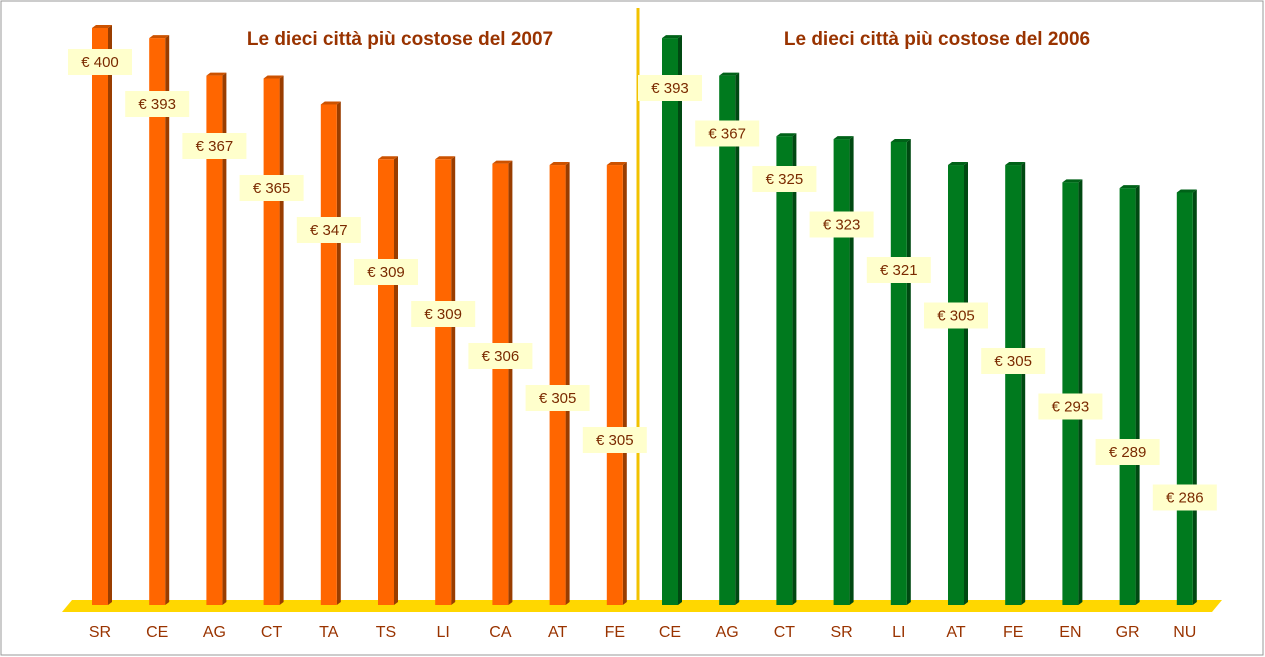 The image size is (1265, 657). What do you see at coordinates (1185, 497) in the screenshot?
I see `value-label: € 286` at bounding box center [1185, 497].